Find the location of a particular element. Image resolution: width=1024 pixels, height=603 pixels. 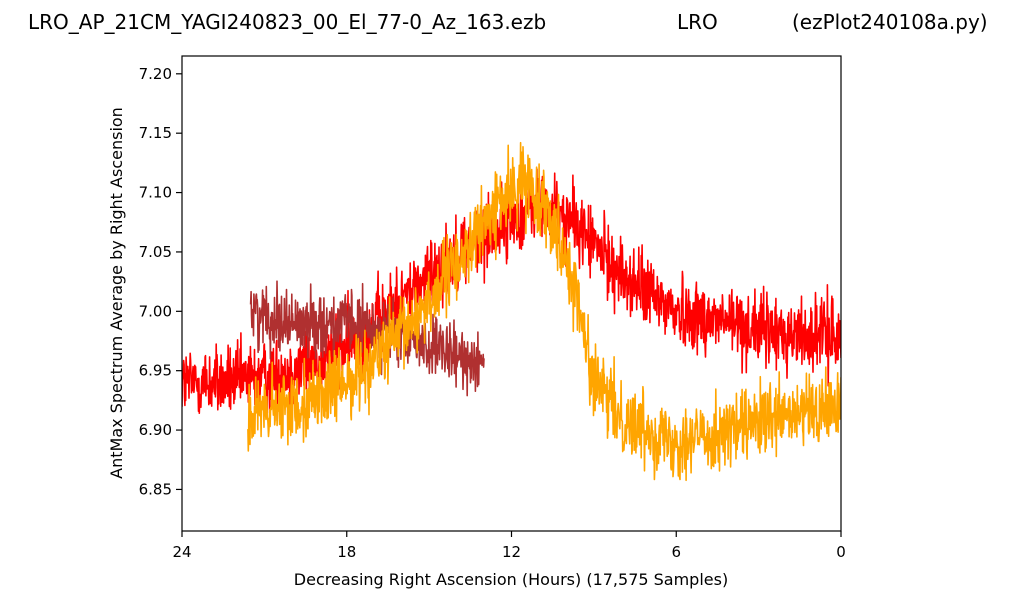

y-tick-label: 7.00 is located at coordinates (155, 311).